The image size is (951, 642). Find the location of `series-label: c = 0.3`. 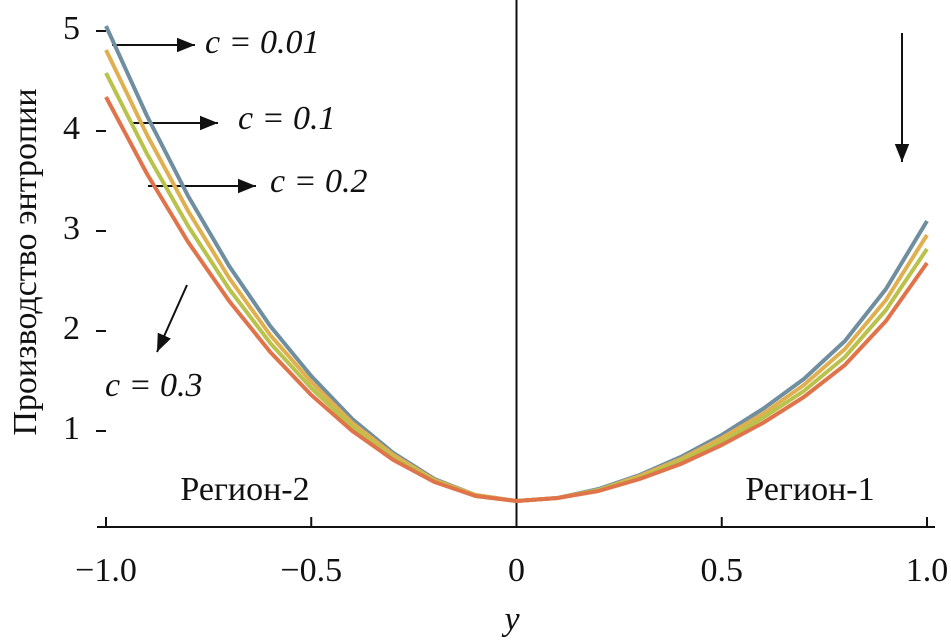

series-label: c = 0.3 is located at coordinates (154, 385).